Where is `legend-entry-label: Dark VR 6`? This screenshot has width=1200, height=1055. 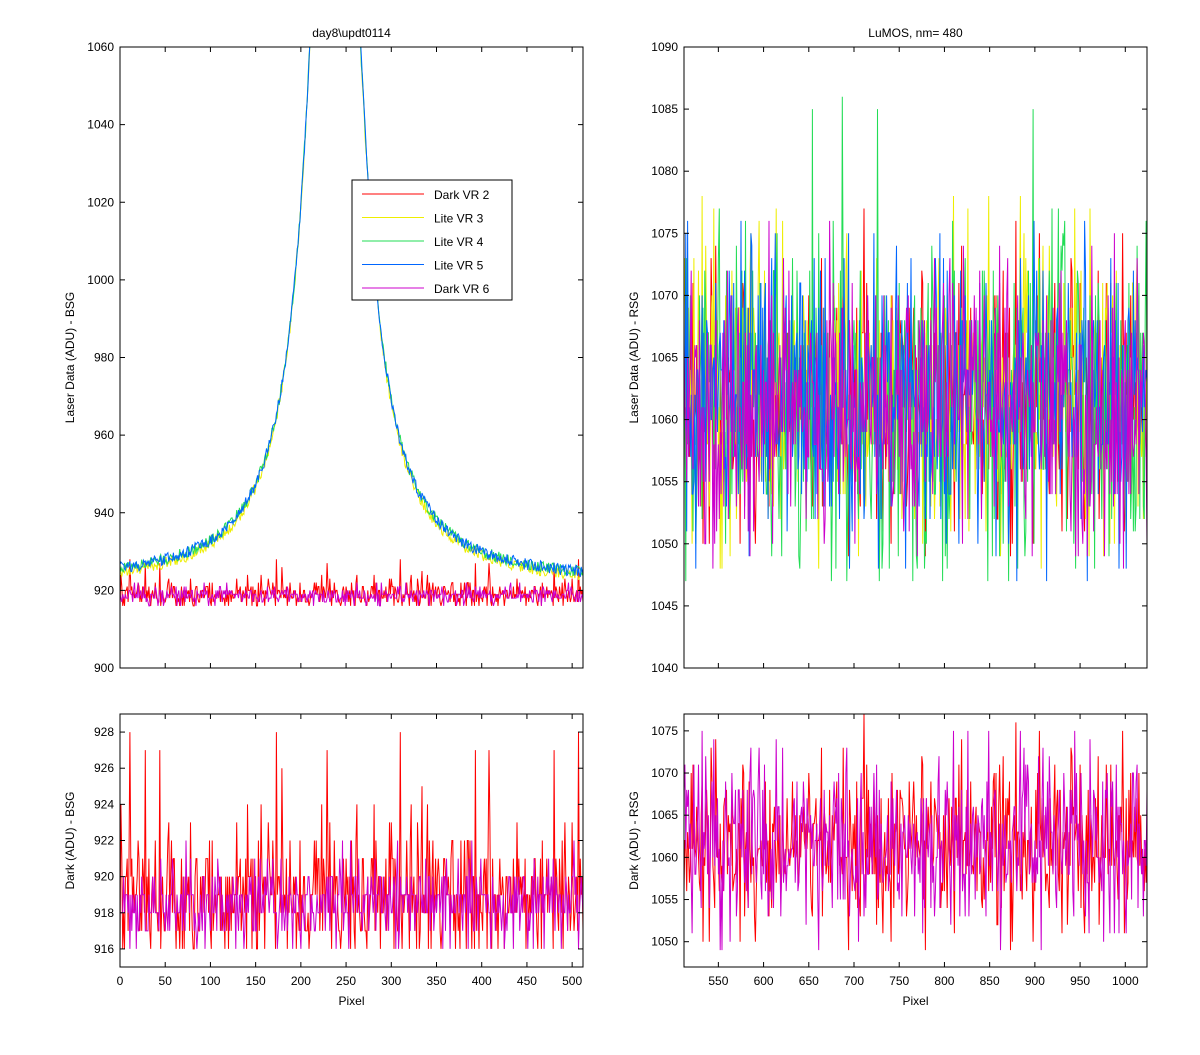
legend-entry-label: Dark VR 6 is located at coordinates (462, 289).